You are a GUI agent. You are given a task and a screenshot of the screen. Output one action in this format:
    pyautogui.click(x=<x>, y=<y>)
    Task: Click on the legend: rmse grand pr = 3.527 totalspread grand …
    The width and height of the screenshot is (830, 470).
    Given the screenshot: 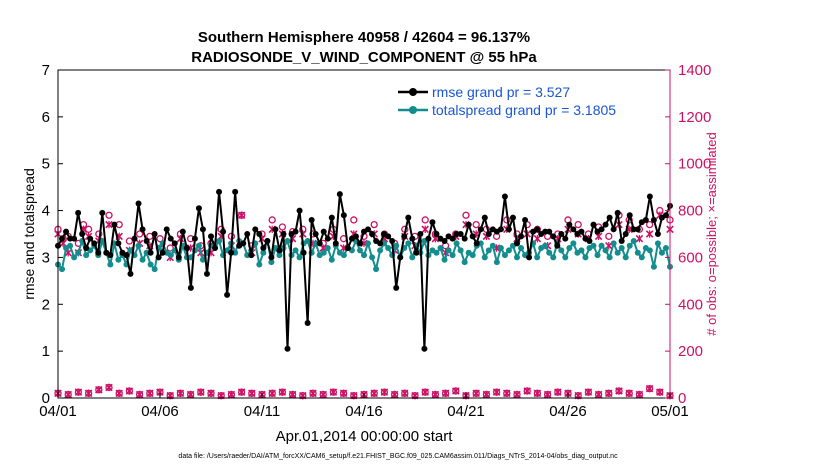 What is the action you would take?
    pyautogui.click(x=507, y=101)
    